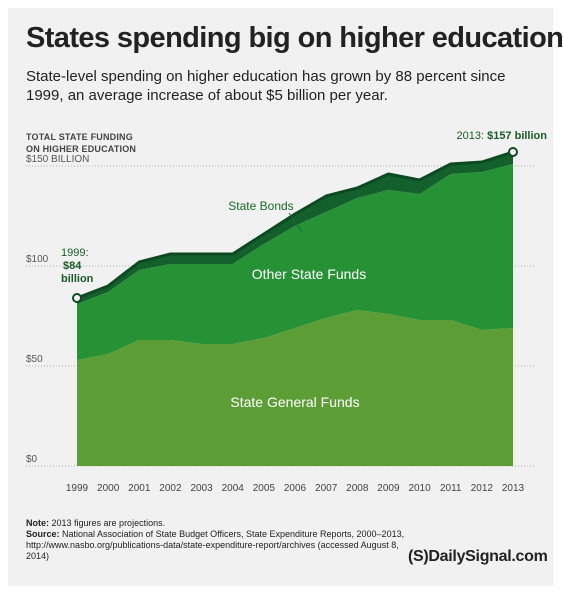  What do you see at coordinates (139, 488) in the screenshot?
I see `x-tick-label: 2001` at bounding box center [139, 488].